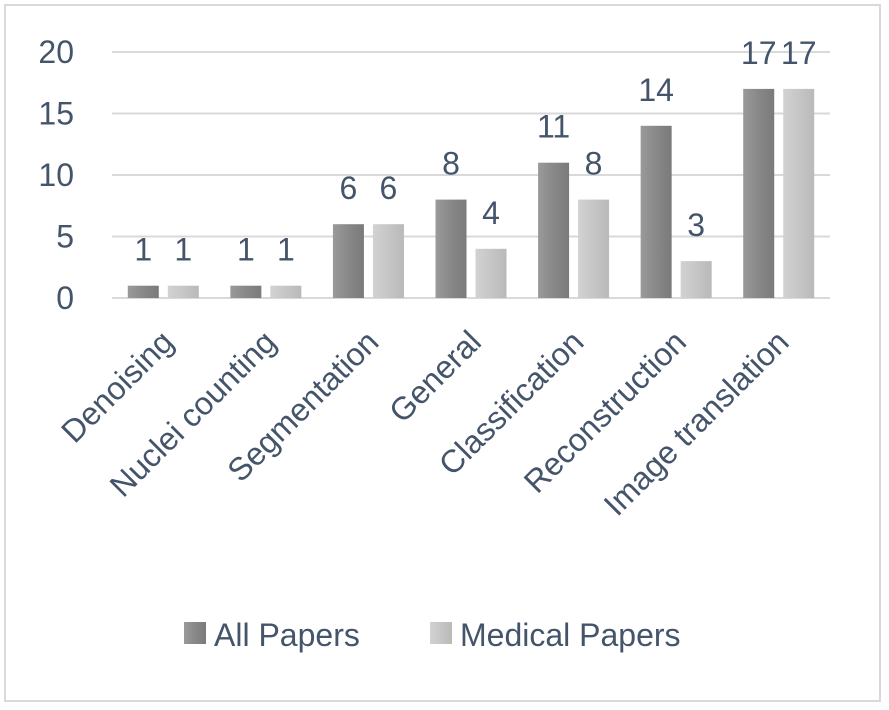  What do you see at coordinates (570, 635) in the screenshot?
I see `legend-label: Medical Papers` at bounding box center [570, 635].